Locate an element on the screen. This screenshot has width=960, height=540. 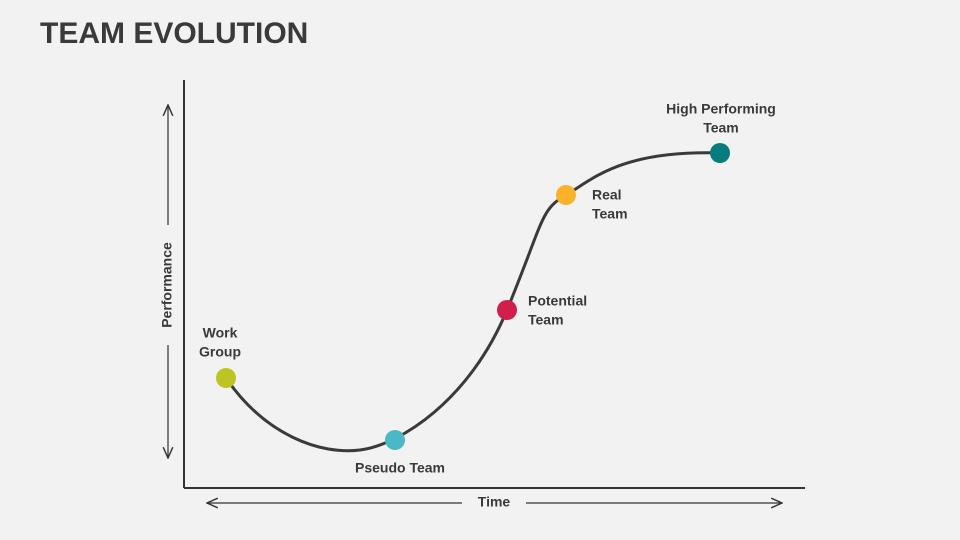
x-axis-label: Time is located at coordinates (494, 502).